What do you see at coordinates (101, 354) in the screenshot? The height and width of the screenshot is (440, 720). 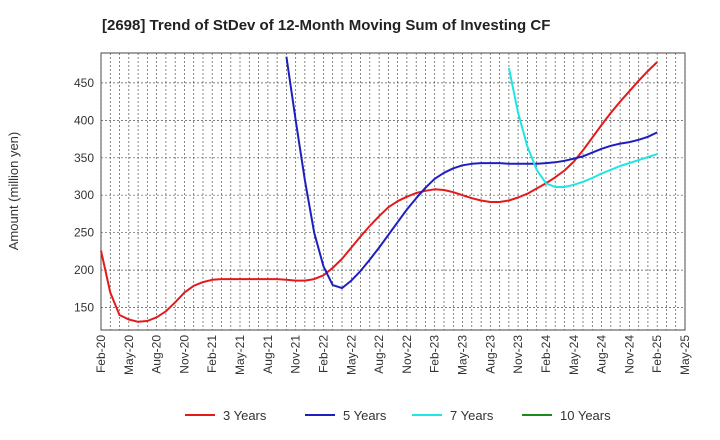 I see `x-tick-label: Feb-20` at bounding box center [101, 354].